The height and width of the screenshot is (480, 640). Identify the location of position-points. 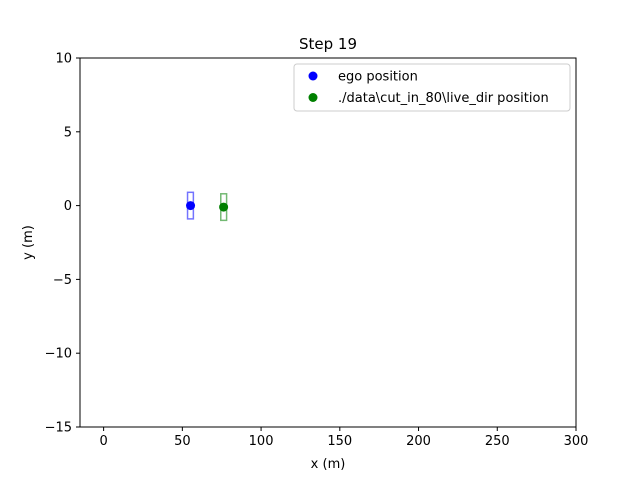
(207, 206).